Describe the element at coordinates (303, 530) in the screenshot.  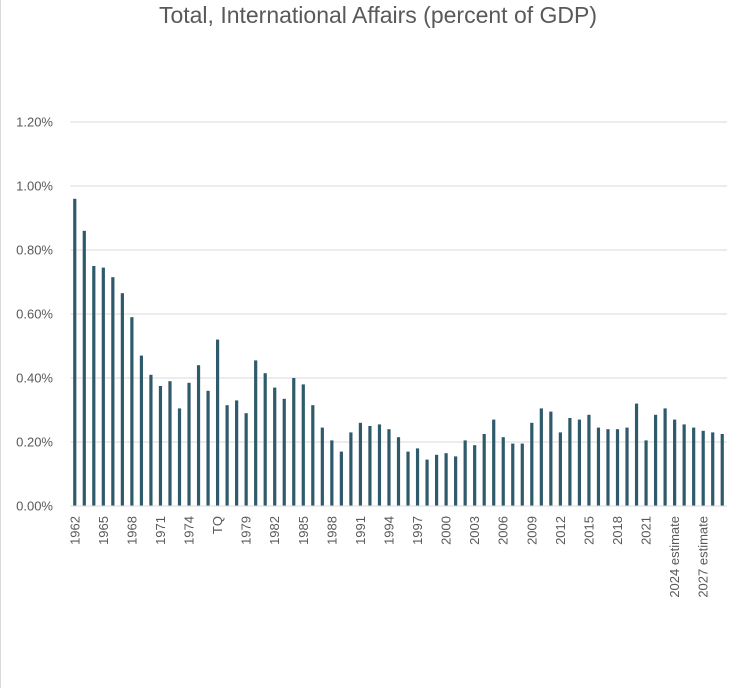
I see `x-tick-label: 1985` at that location.